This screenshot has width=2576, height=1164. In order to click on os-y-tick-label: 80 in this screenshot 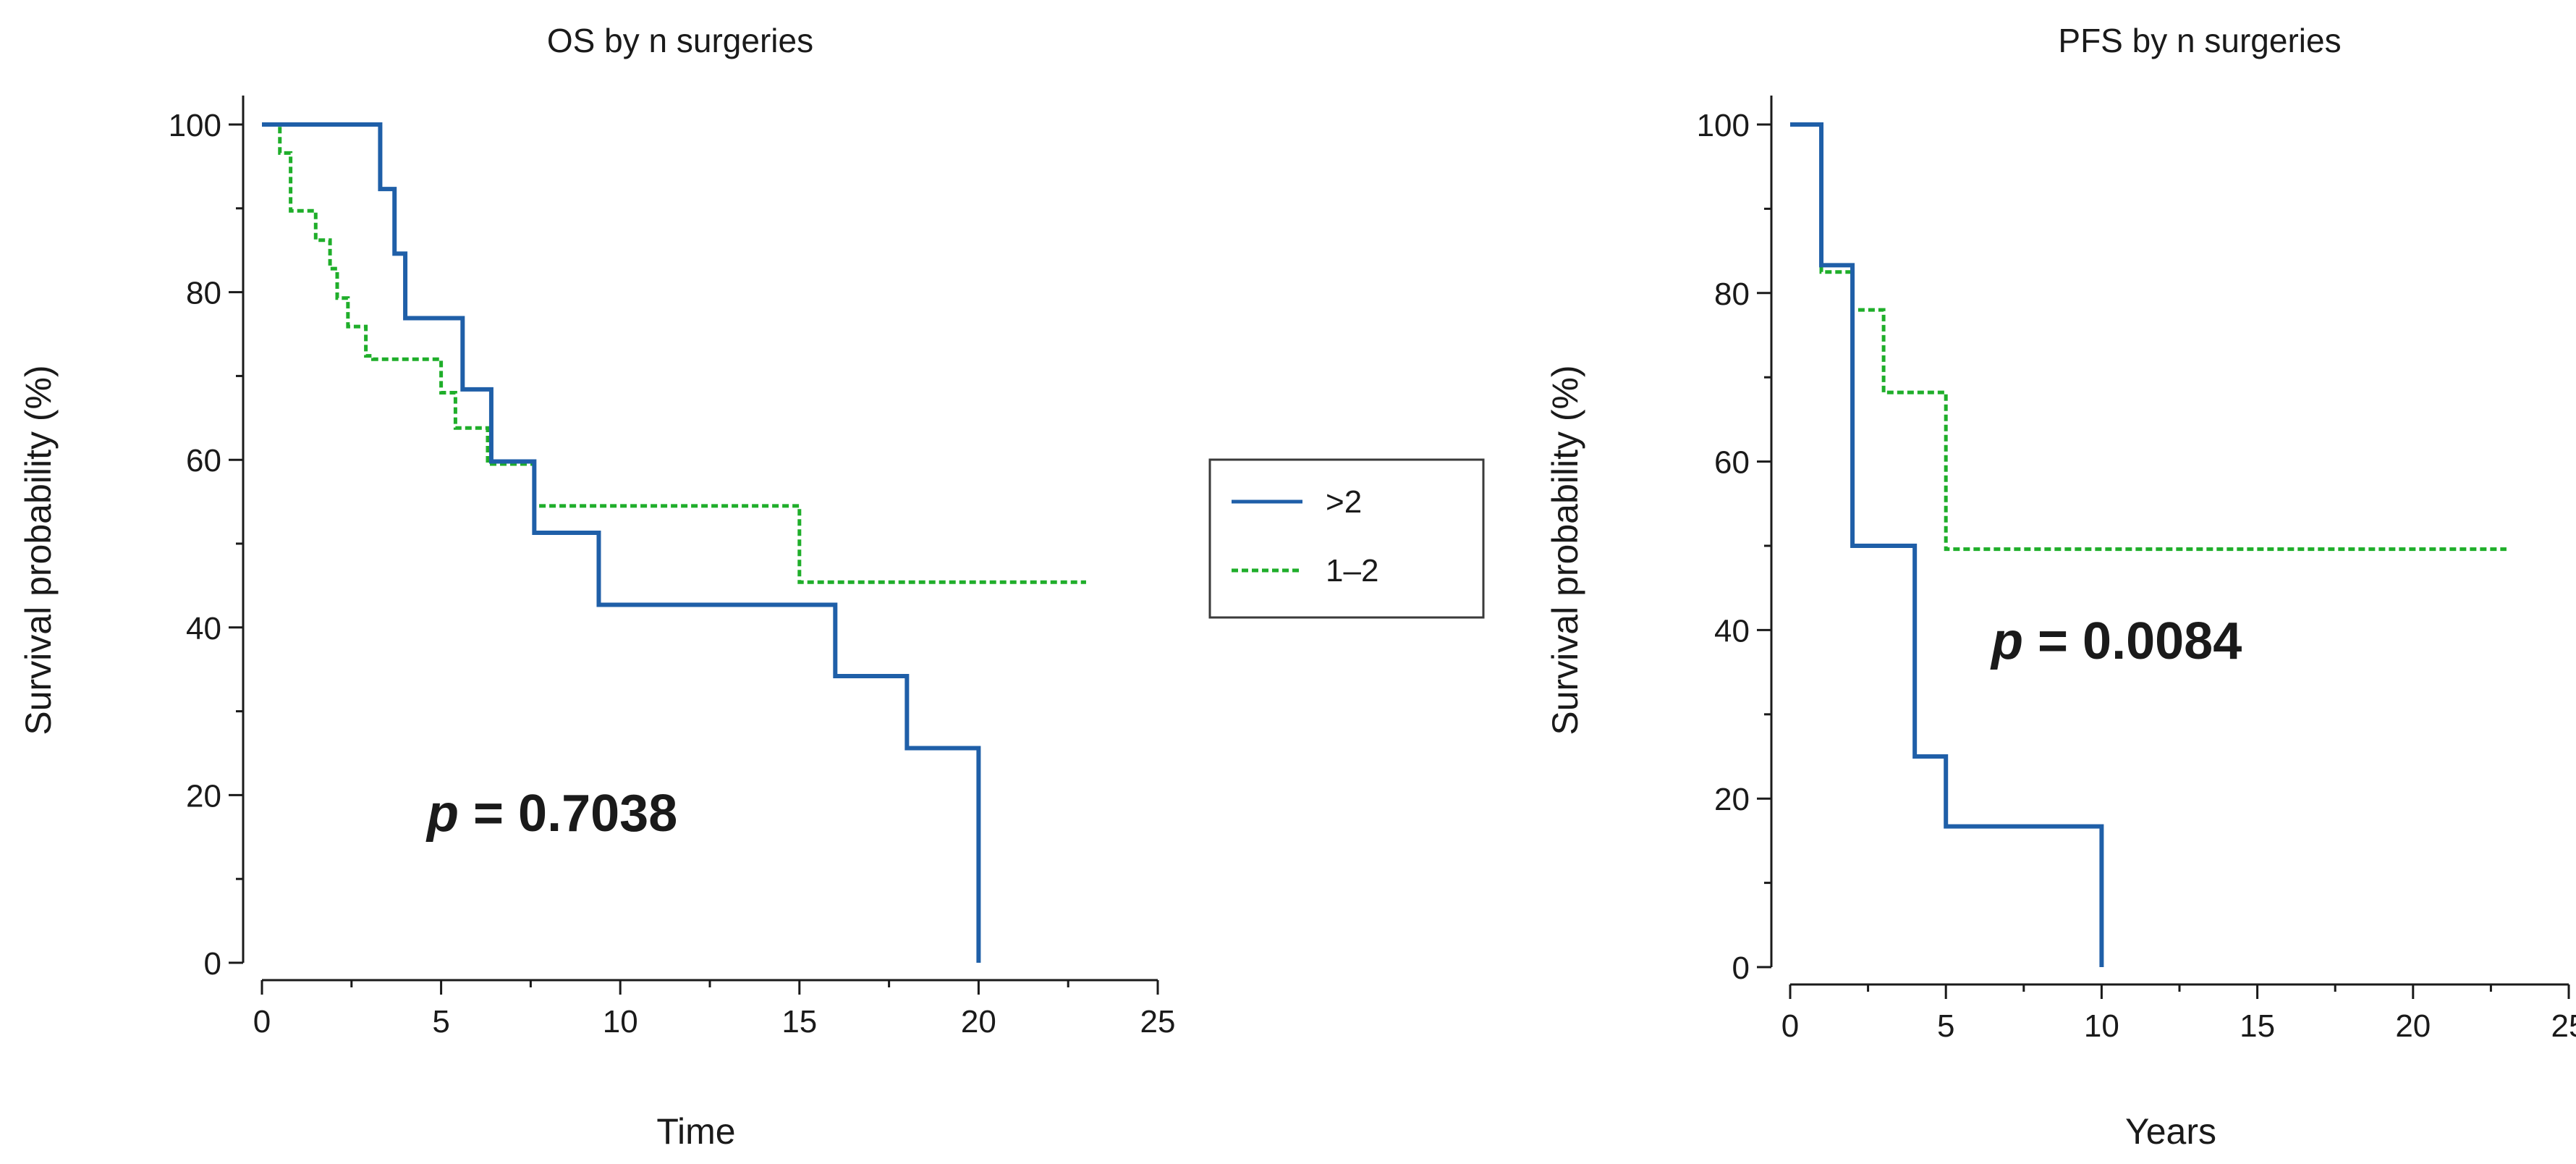, I will do `click(204, 293)`.